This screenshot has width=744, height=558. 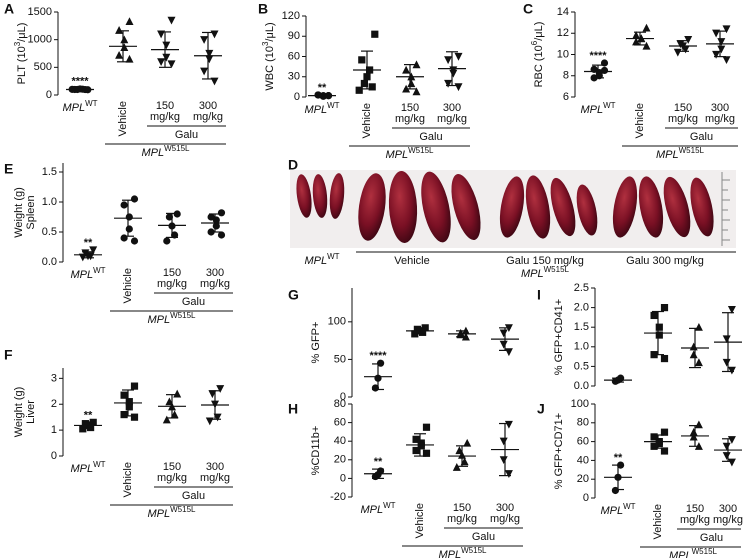 What do you see at coordinates (532, 274) in the screenshot?
I see `photo-mut-text: MPL` at bounding box center [532, 274].